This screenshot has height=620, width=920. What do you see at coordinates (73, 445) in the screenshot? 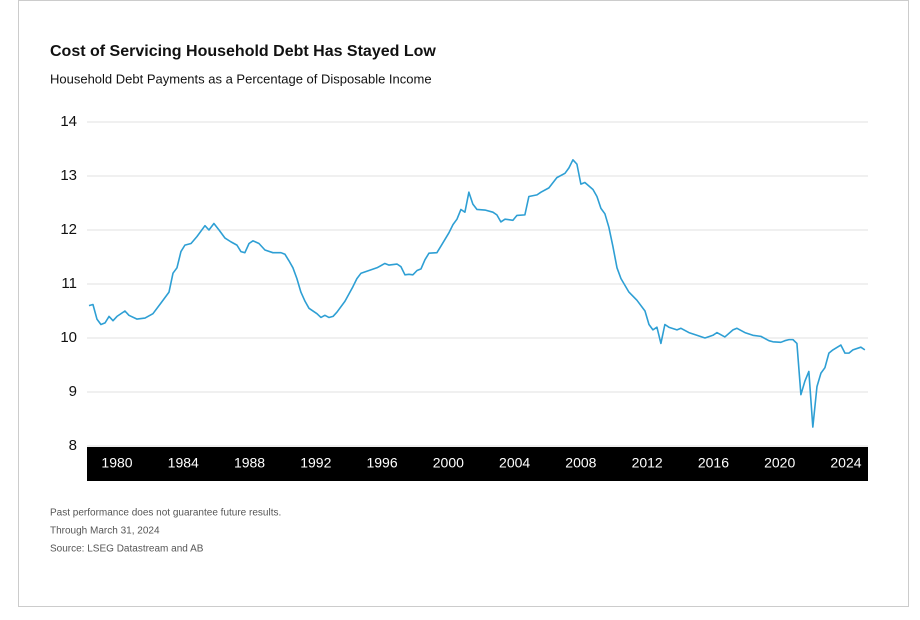
I see `y-tick-label: 8` at bounding box center [73, 445].